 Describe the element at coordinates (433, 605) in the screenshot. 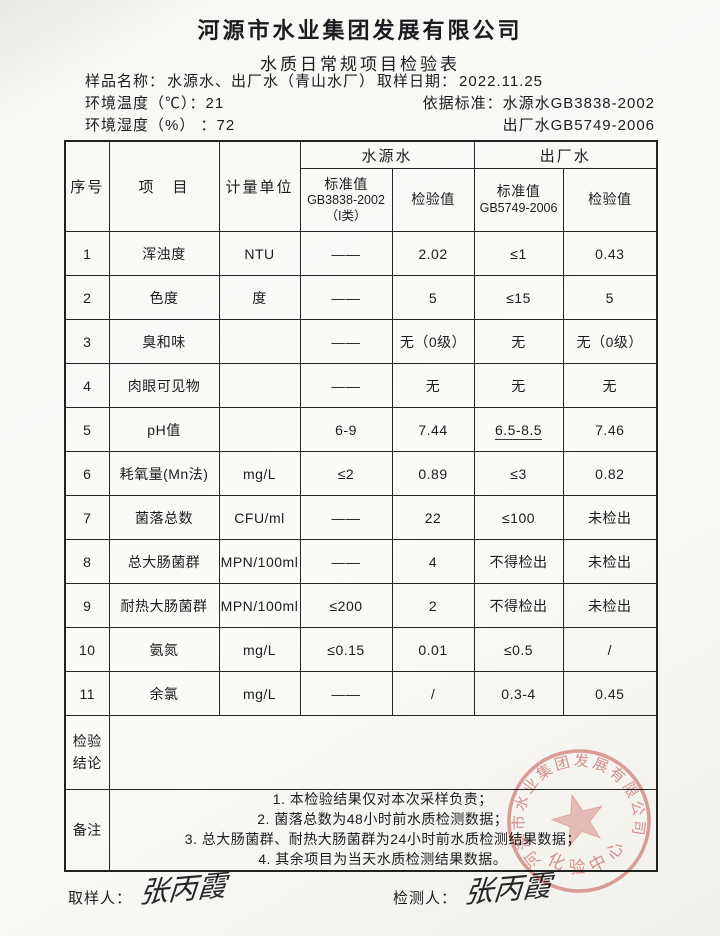

I see `cell-source-checked: 2` at that location.